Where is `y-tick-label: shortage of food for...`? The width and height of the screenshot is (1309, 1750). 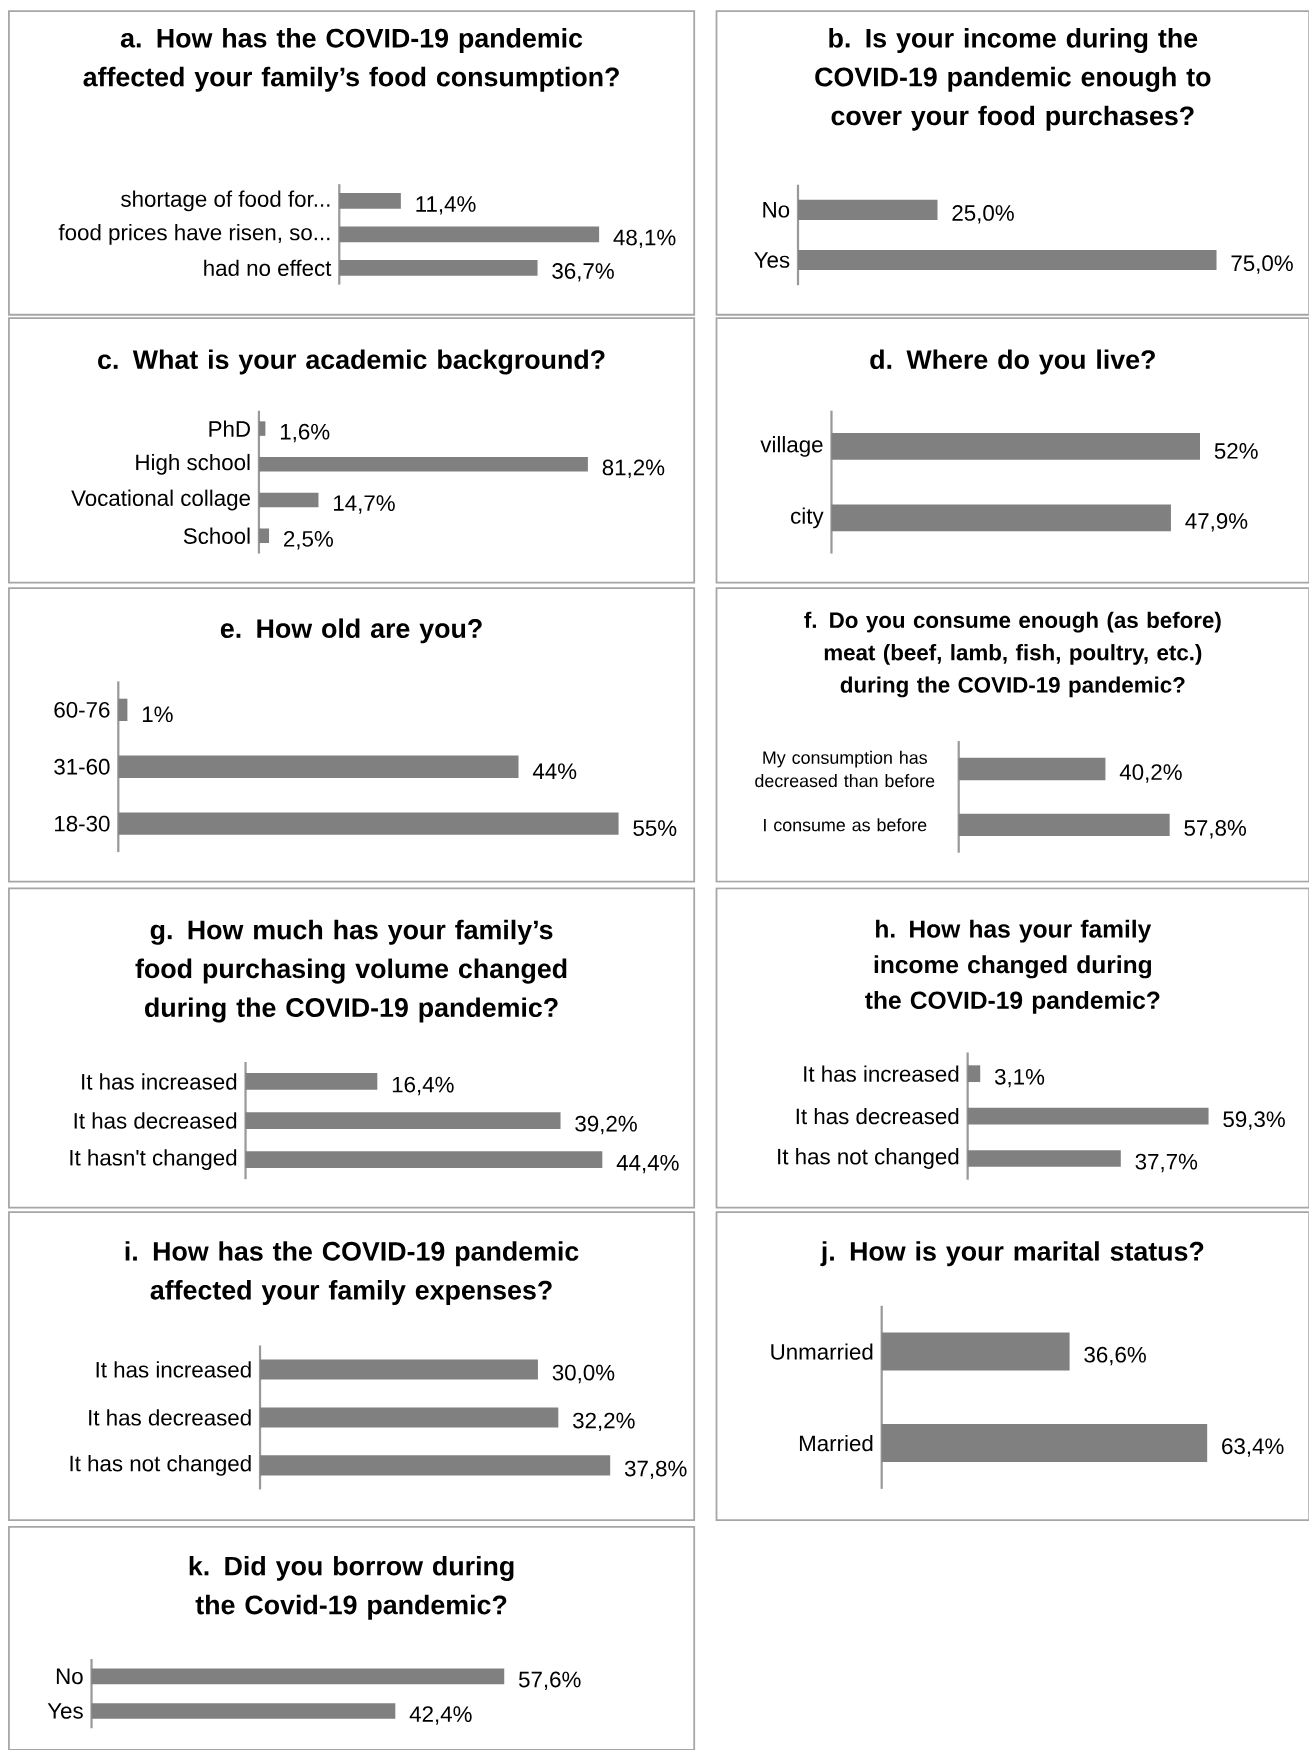
y-tick-label: shortage of food for... is located at coordinates (225, 201).